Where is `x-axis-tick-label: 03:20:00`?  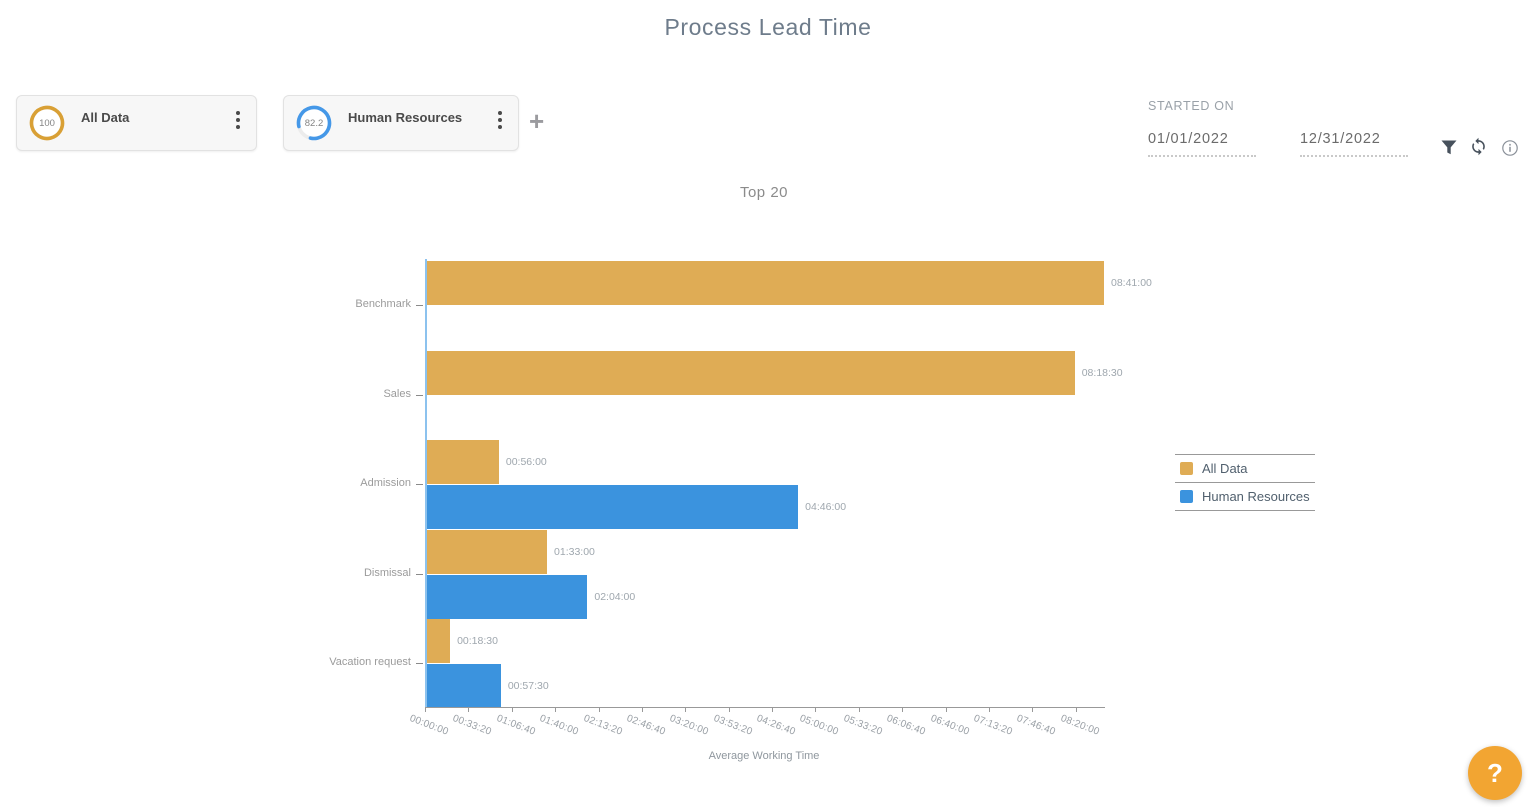
x-axis-tick-label: 03:20:00 is located at coordinates (689, 725).